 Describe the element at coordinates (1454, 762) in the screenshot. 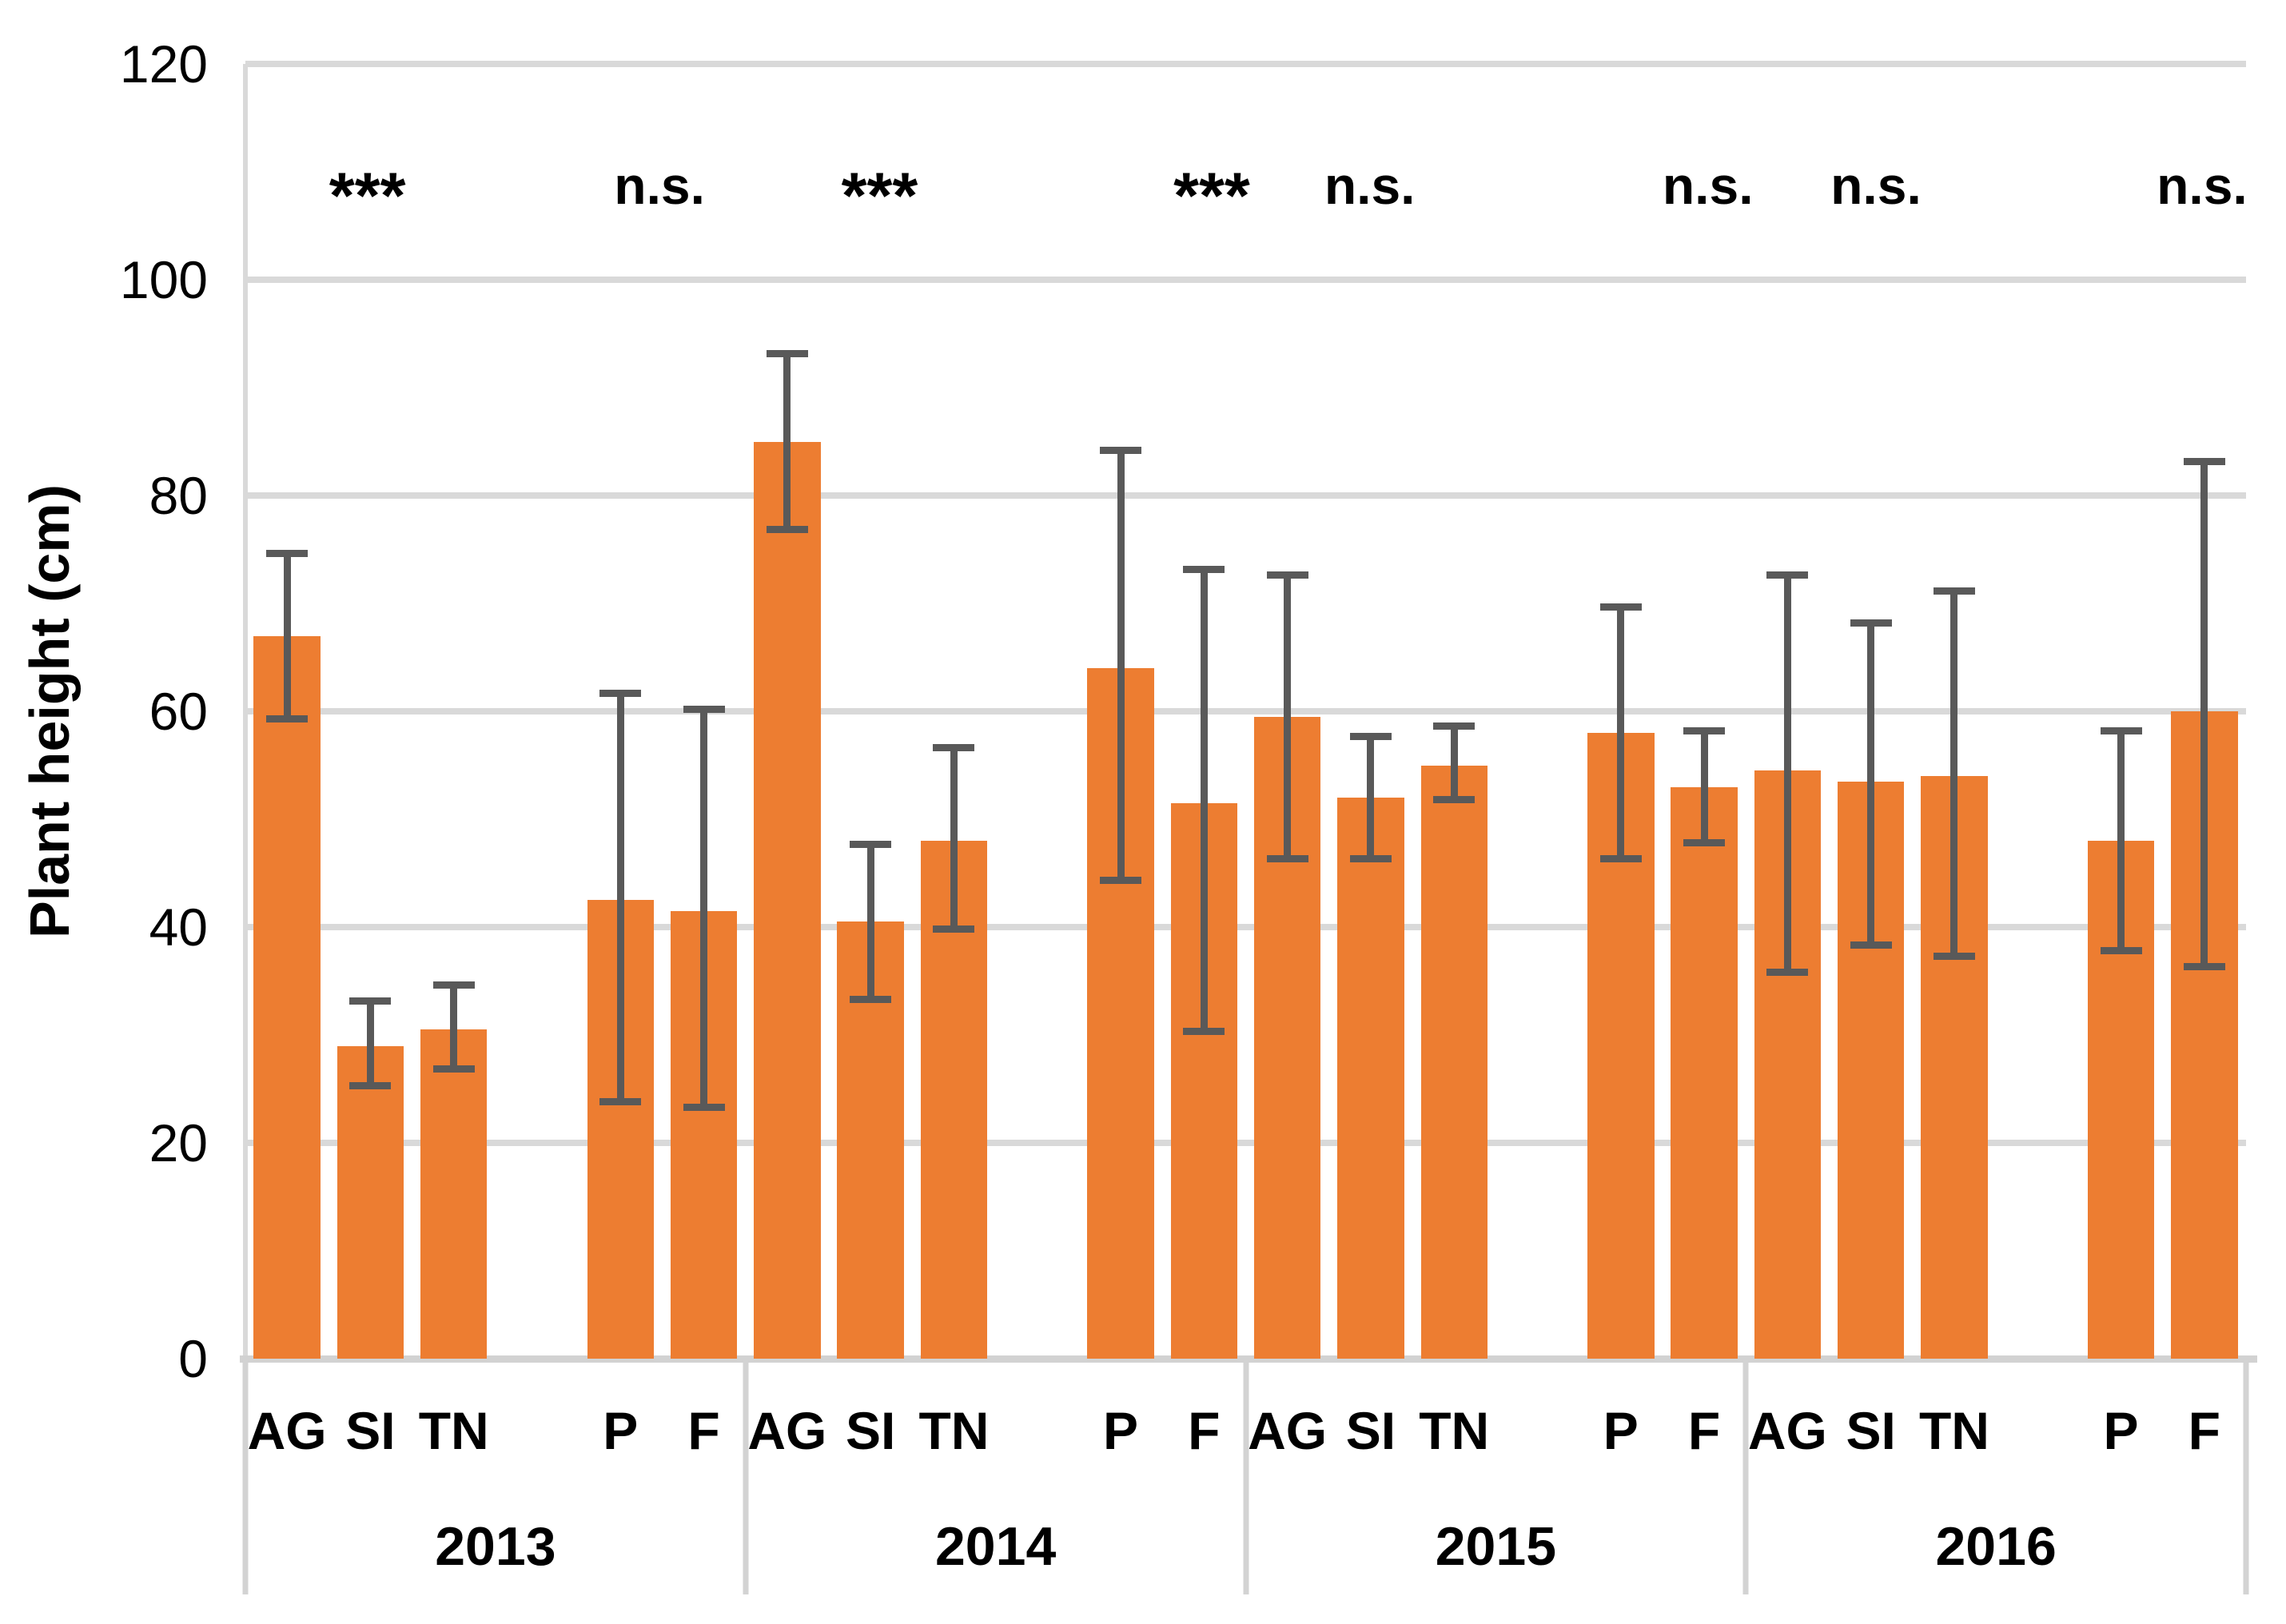

I see `error-bar-2015-TN` at that location.